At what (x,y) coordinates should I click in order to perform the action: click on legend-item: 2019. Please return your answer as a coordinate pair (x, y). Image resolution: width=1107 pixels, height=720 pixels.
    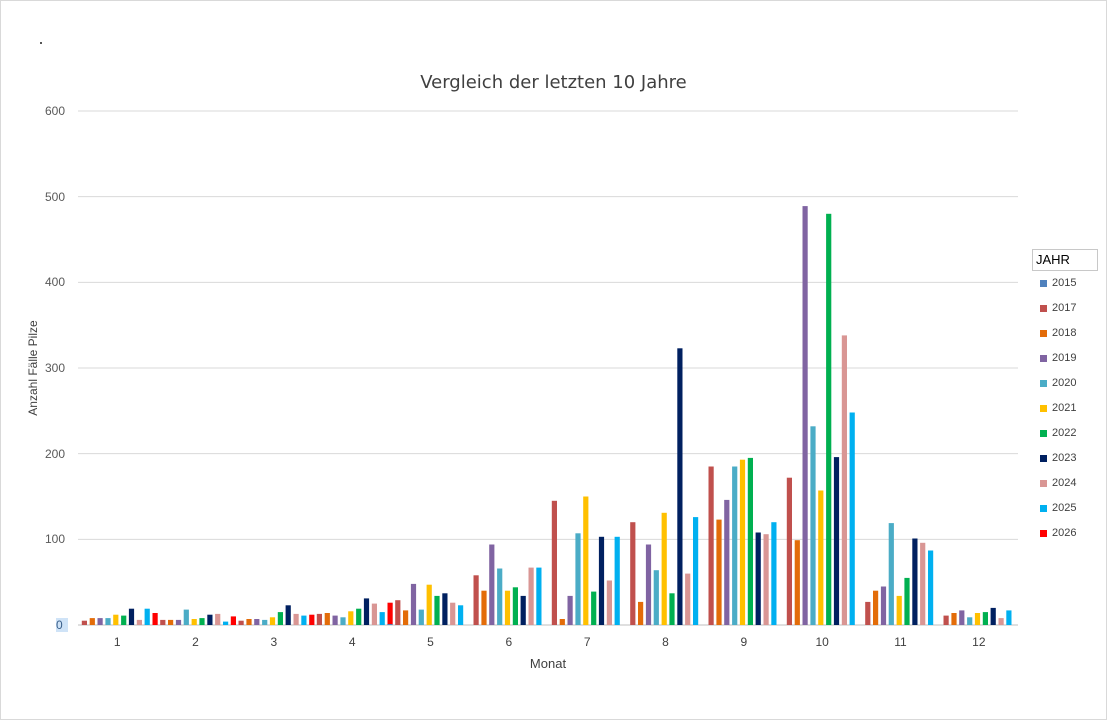
    Looking at the image, I should click on (1065, 358).